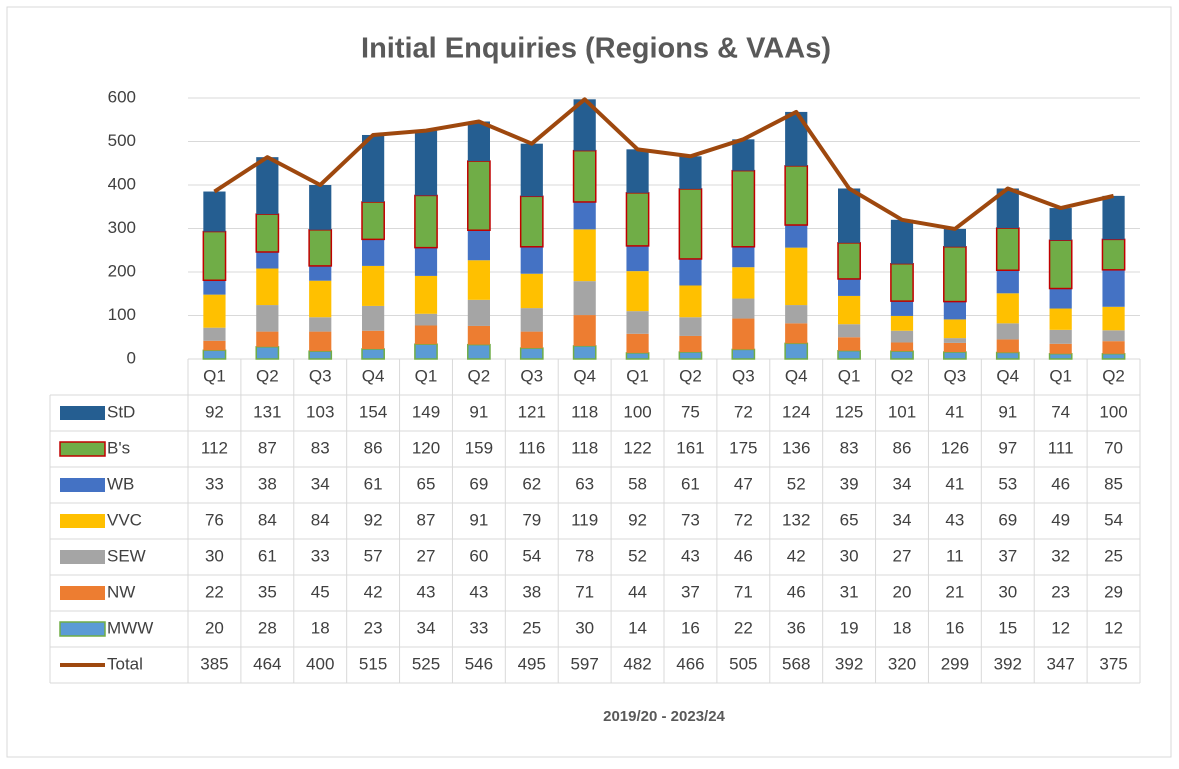  Describe the element at coordinates (531, 483) in the screenshot. I see `table-value: 62` at that location.